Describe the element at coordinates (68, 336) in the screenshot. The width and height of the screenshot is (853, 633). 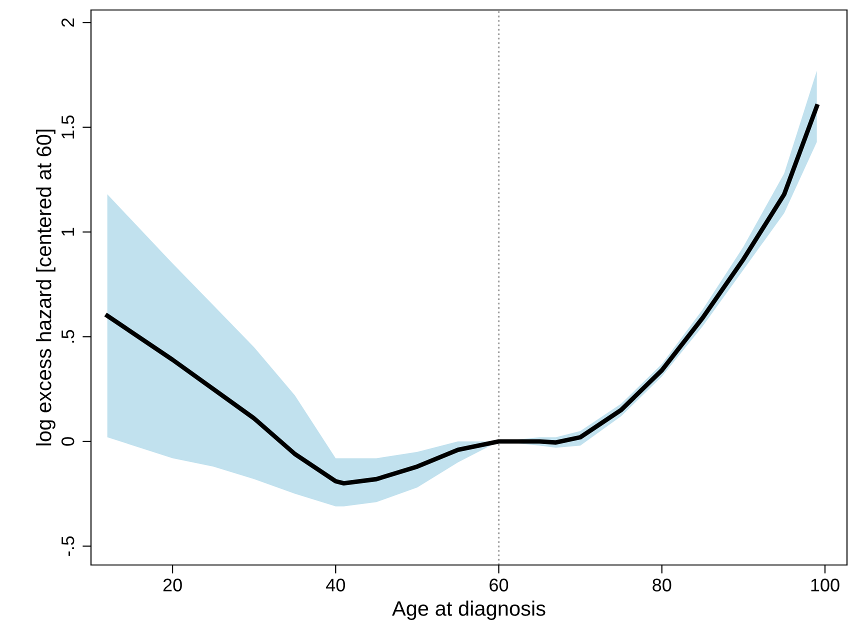
I see `y-tick-label: .5` at that location.